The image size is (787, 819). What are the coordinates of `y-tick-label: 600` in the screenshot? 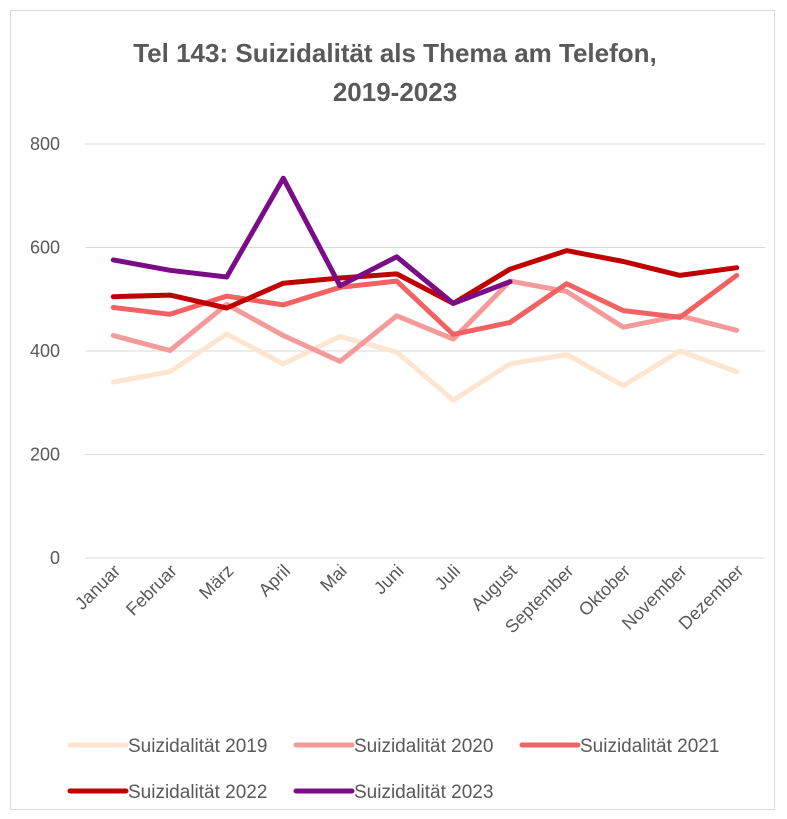 It's located at (45, 248).